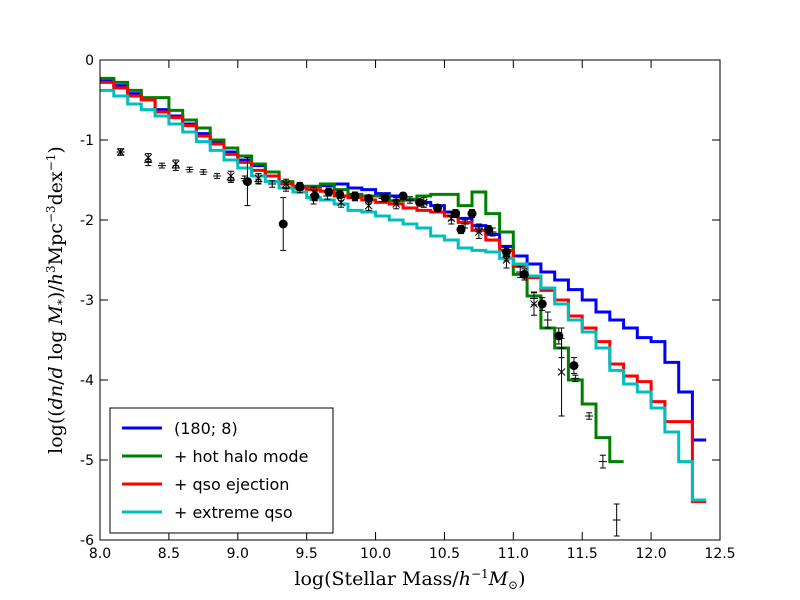  Describe the element at coordinates (87, 541) in the screenshot. I see `y-tick-label: -6` at that location.